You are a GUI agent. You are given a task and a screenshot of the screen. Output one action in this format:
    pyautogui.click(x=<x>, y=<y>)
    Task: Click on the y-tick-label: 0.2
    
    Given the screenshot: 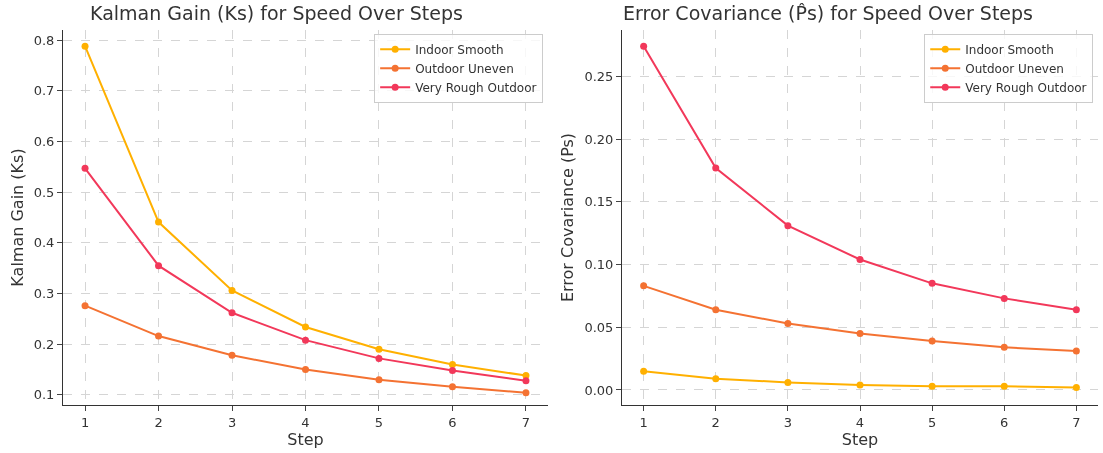 What is the action you would take?
    pyautogui.click(x=44, y=344)
    